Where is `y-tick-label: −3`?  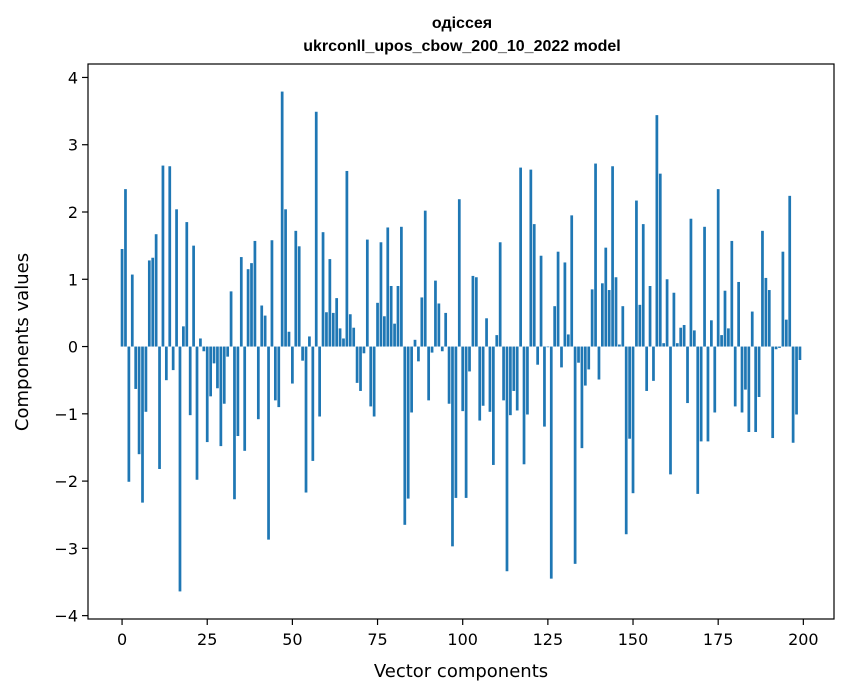
y-tick-label: −3 is located at coordinates (66, 548).